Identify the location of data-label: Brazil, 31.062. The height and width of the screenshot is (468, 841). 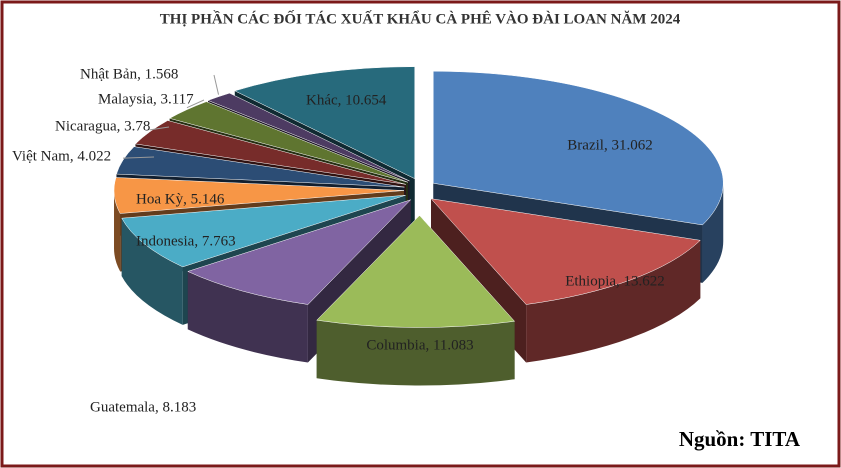
(609, 145).